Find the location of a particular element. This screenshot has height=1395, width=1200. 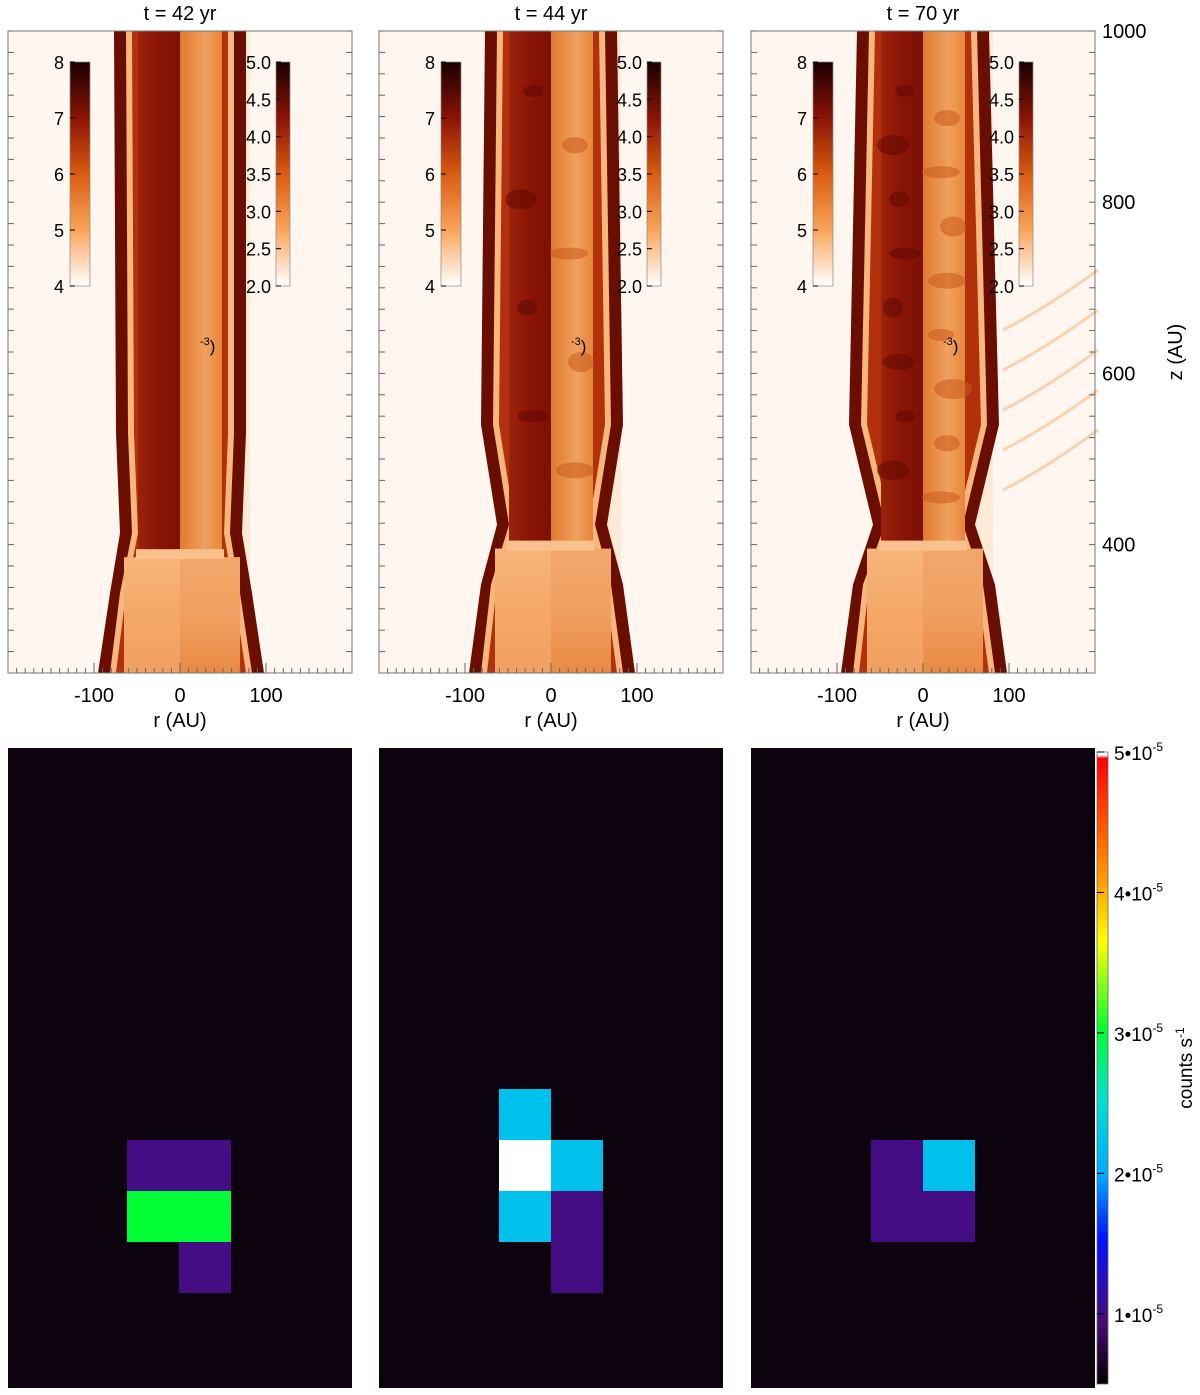

counts-tick-mantissa: 1•10 is located at coordinates (1133, 1316).